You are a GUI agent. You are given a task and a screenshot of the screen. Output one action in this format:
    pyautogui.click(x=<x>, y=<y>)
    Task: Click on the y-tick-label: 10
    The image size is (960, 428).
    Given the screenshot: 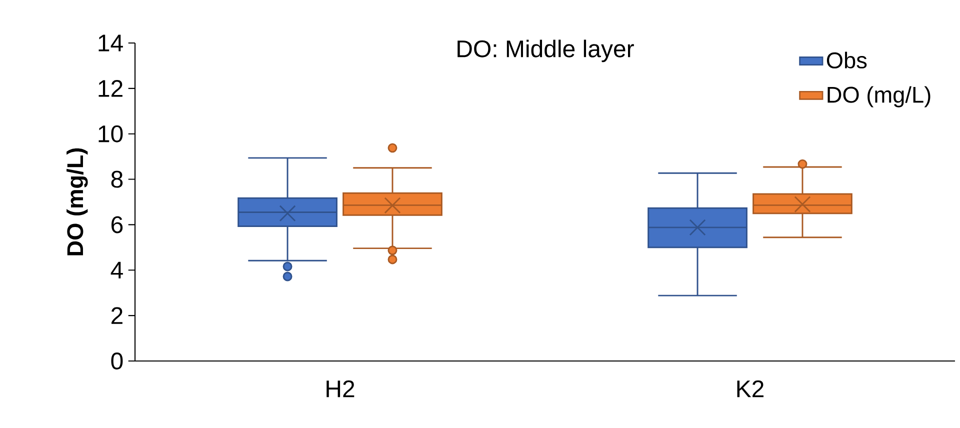 What is the action you would take?
    pyautogui.click(x=110, y=133)
    